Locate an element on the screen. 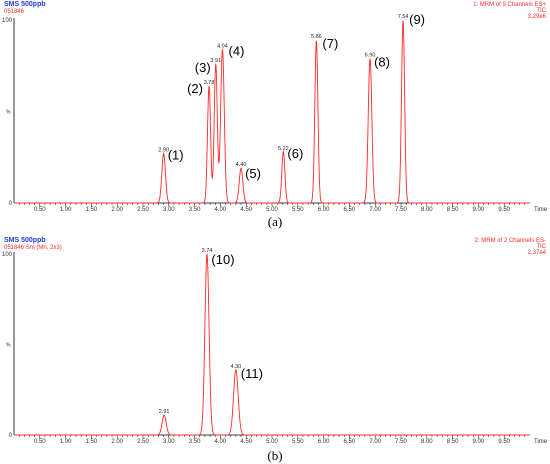  peak-id-label: (5) is located at coordinates (253, 173).